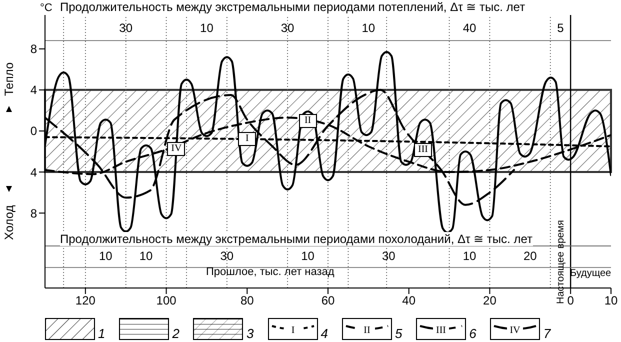 This screenshot has height=342, width=621. What do you see at coordinates (490, 301) in the screenshot?
I see `x-tick-label: 20` at bounding box center [490, 301].